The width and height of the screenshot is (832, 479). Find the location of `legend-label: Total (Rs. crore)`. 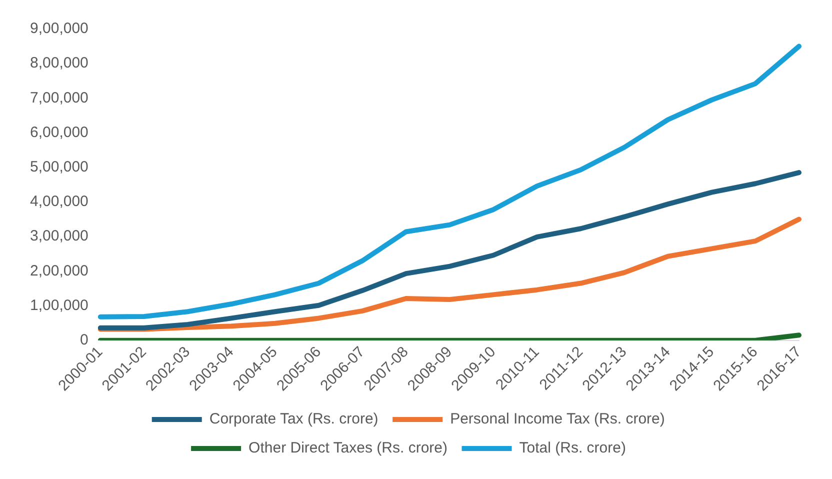

legend-label: Total (Rs. crore) is located at coordinates (572, 448).